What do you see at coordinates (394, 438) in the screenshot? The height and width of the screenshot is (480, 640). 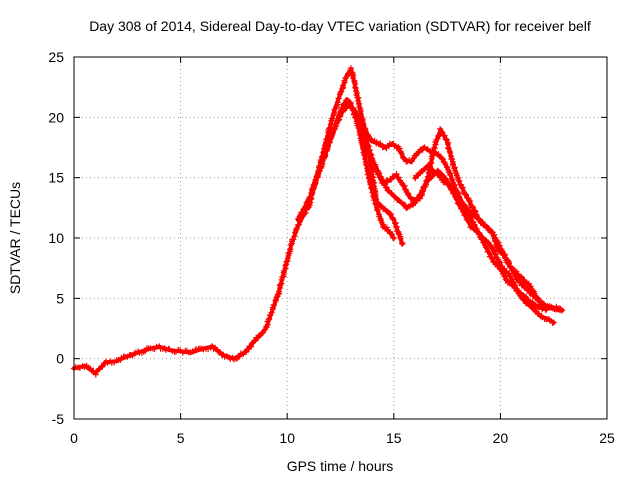 I see `x-tick-label: 15` at bounding box center [394, 438].